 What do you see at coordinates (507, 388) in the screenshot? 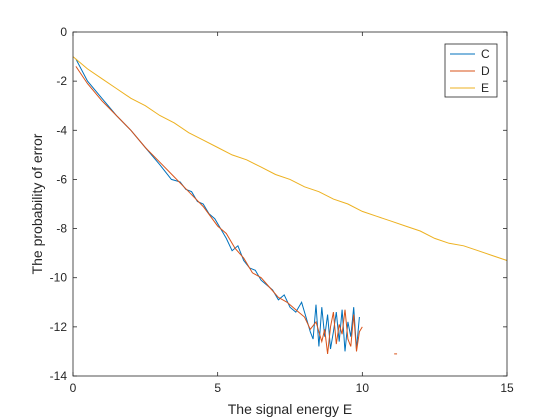
I see `x-tick-label: 15` at bounding box center [507, 388].